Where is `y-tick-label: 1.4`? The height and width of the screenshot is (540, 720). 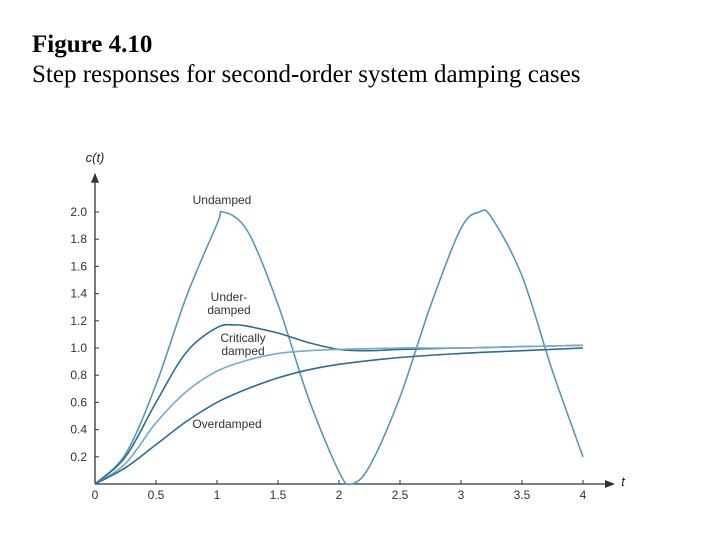
y-tick-label: 1.4 is located at coordinates (78, 294).